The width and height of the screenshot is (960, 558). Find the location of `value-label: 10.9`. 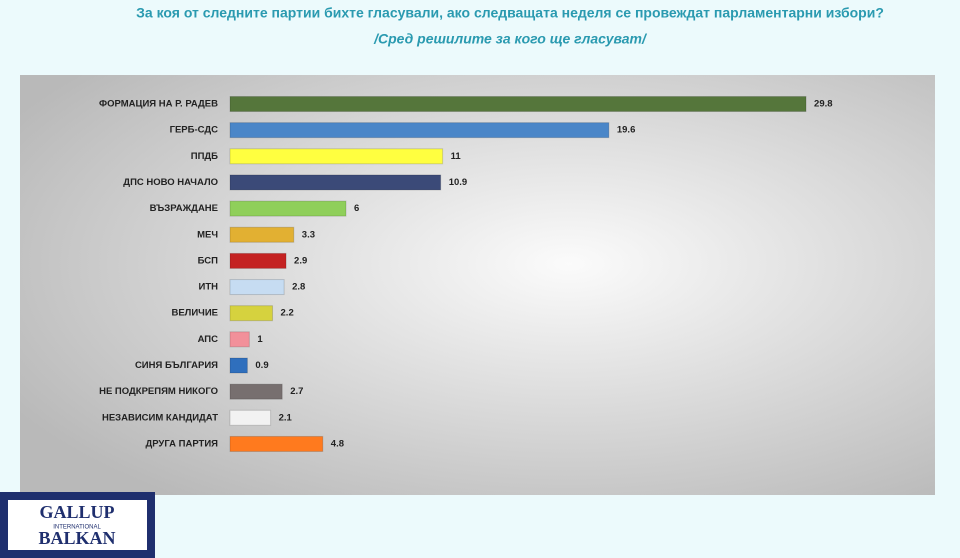

value-label: 10.9 is located at coordinates (458, 182).